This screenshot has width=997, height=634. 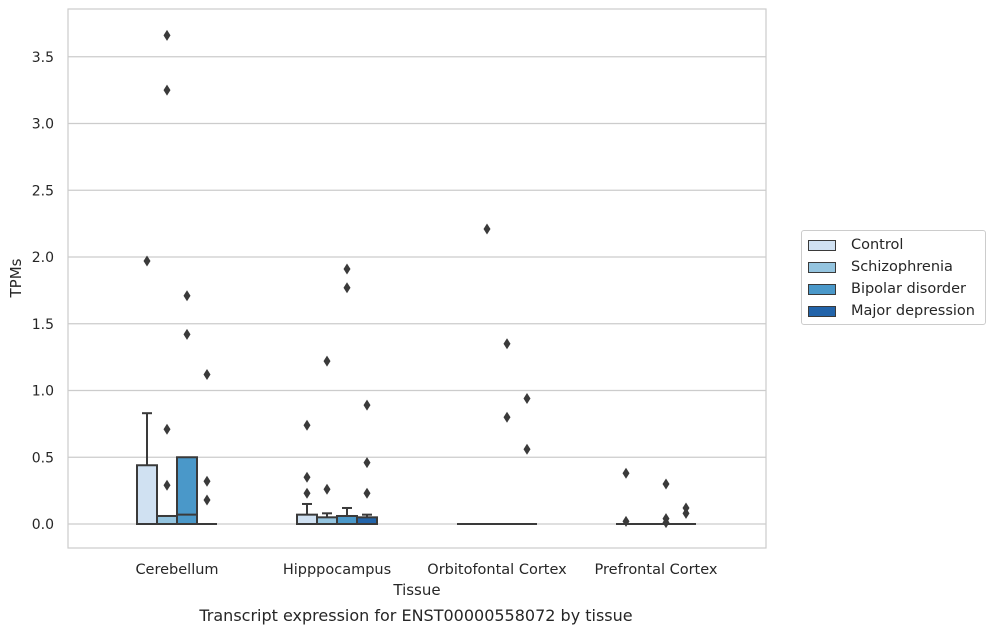 I want to click on y-tick-labels: 0.0 0.5 1.0 1.5 2.0 2.5 3.0 3.5, so click(x=43, y=291).